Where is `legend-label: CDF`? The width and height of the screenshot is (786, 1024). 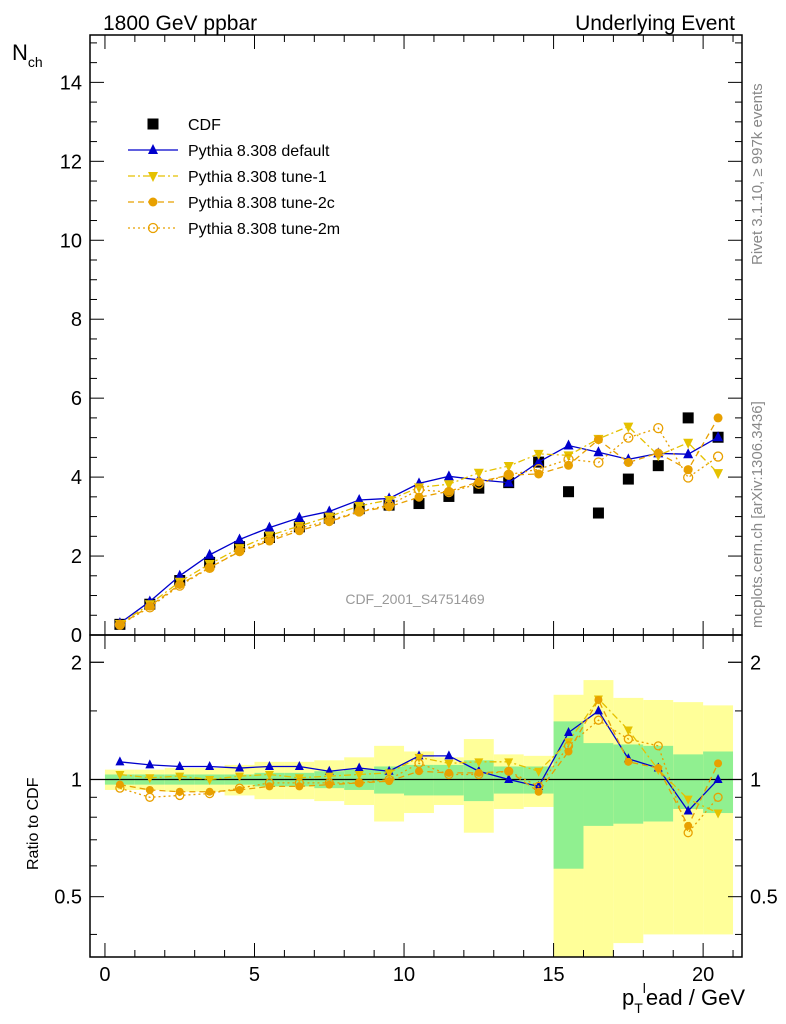
legend-label: CDF is located at coordinates (204, 125).